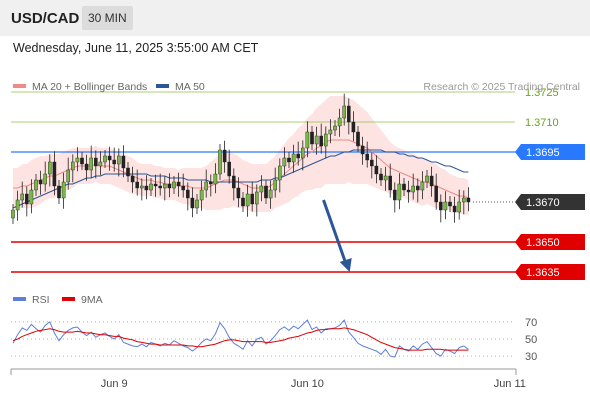 The image size is (590, 400). What do you see at coordinates (107, 18) in the screenshot?
I see `interval-button: 30 MIN` at bounding box center [107, 18].